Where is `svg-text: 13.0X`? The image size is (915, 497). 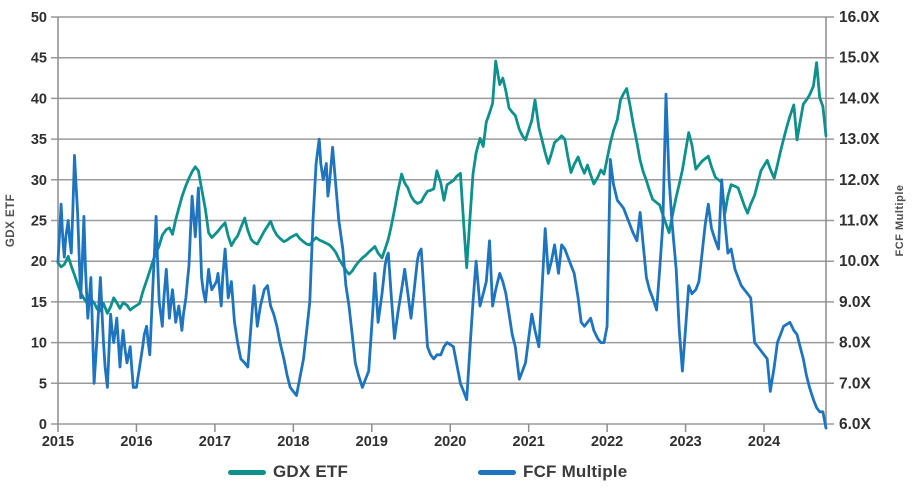
svg-text: 13.0X is located at coordinates (859, 139).